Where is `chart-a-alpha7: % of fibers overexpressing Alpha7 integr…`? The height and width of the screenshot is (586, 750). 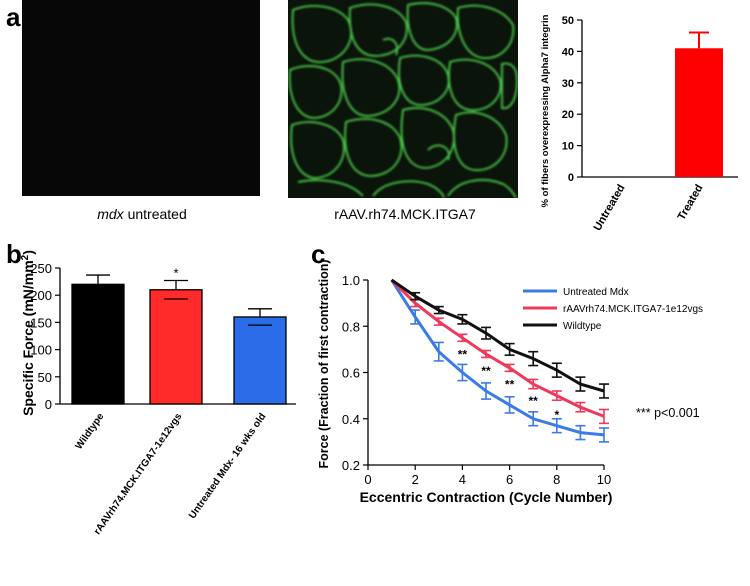 chart-a-alpha7: % of fibers overexpressing Alpha7 integr… is located at coordinates (639, 123).